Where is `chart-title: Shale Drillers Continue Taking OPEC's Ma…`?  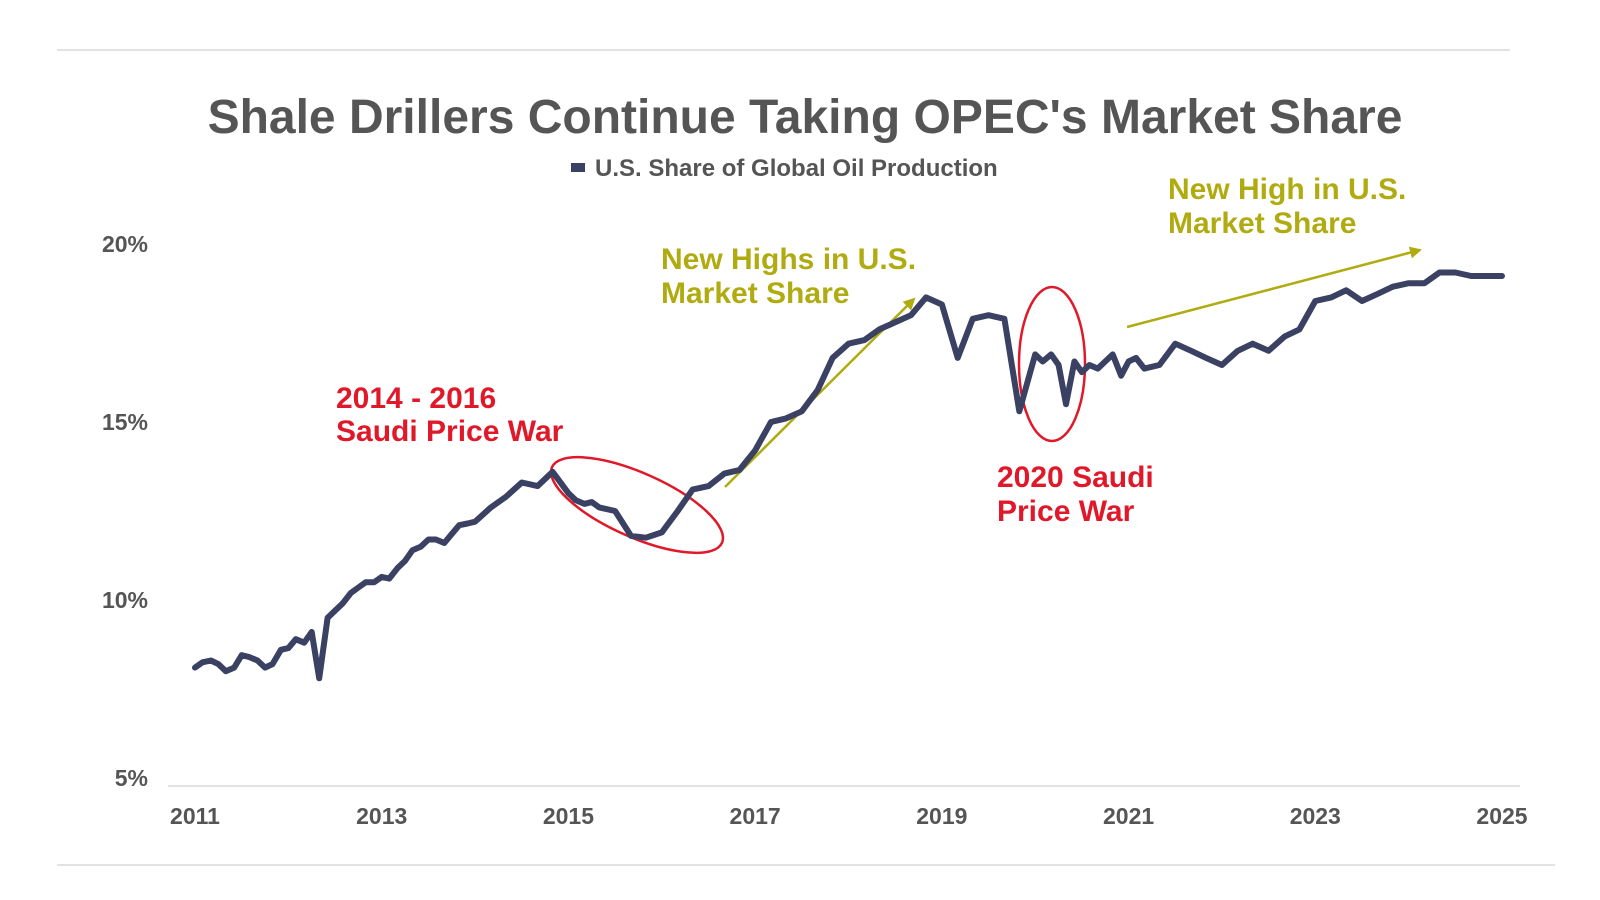
chart-title: Shale Drillers Continue Taking OPEC's Ma… is located at coordinates (805, 117).